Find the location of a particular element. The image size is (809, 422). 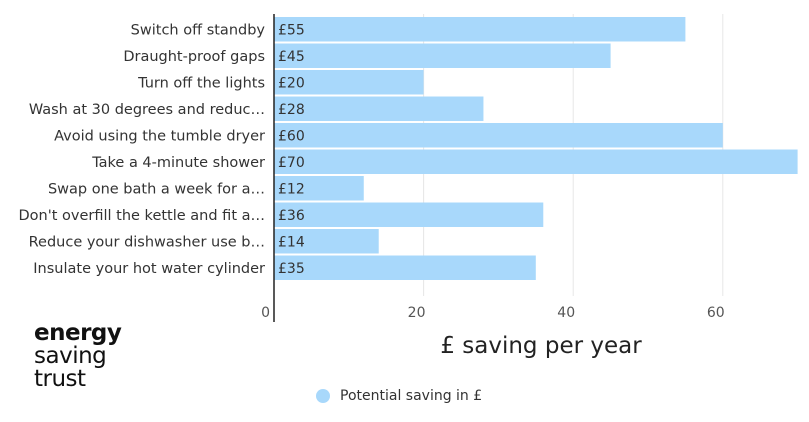

category-label-0: Switch off standby is located at coordinates (198, 30).